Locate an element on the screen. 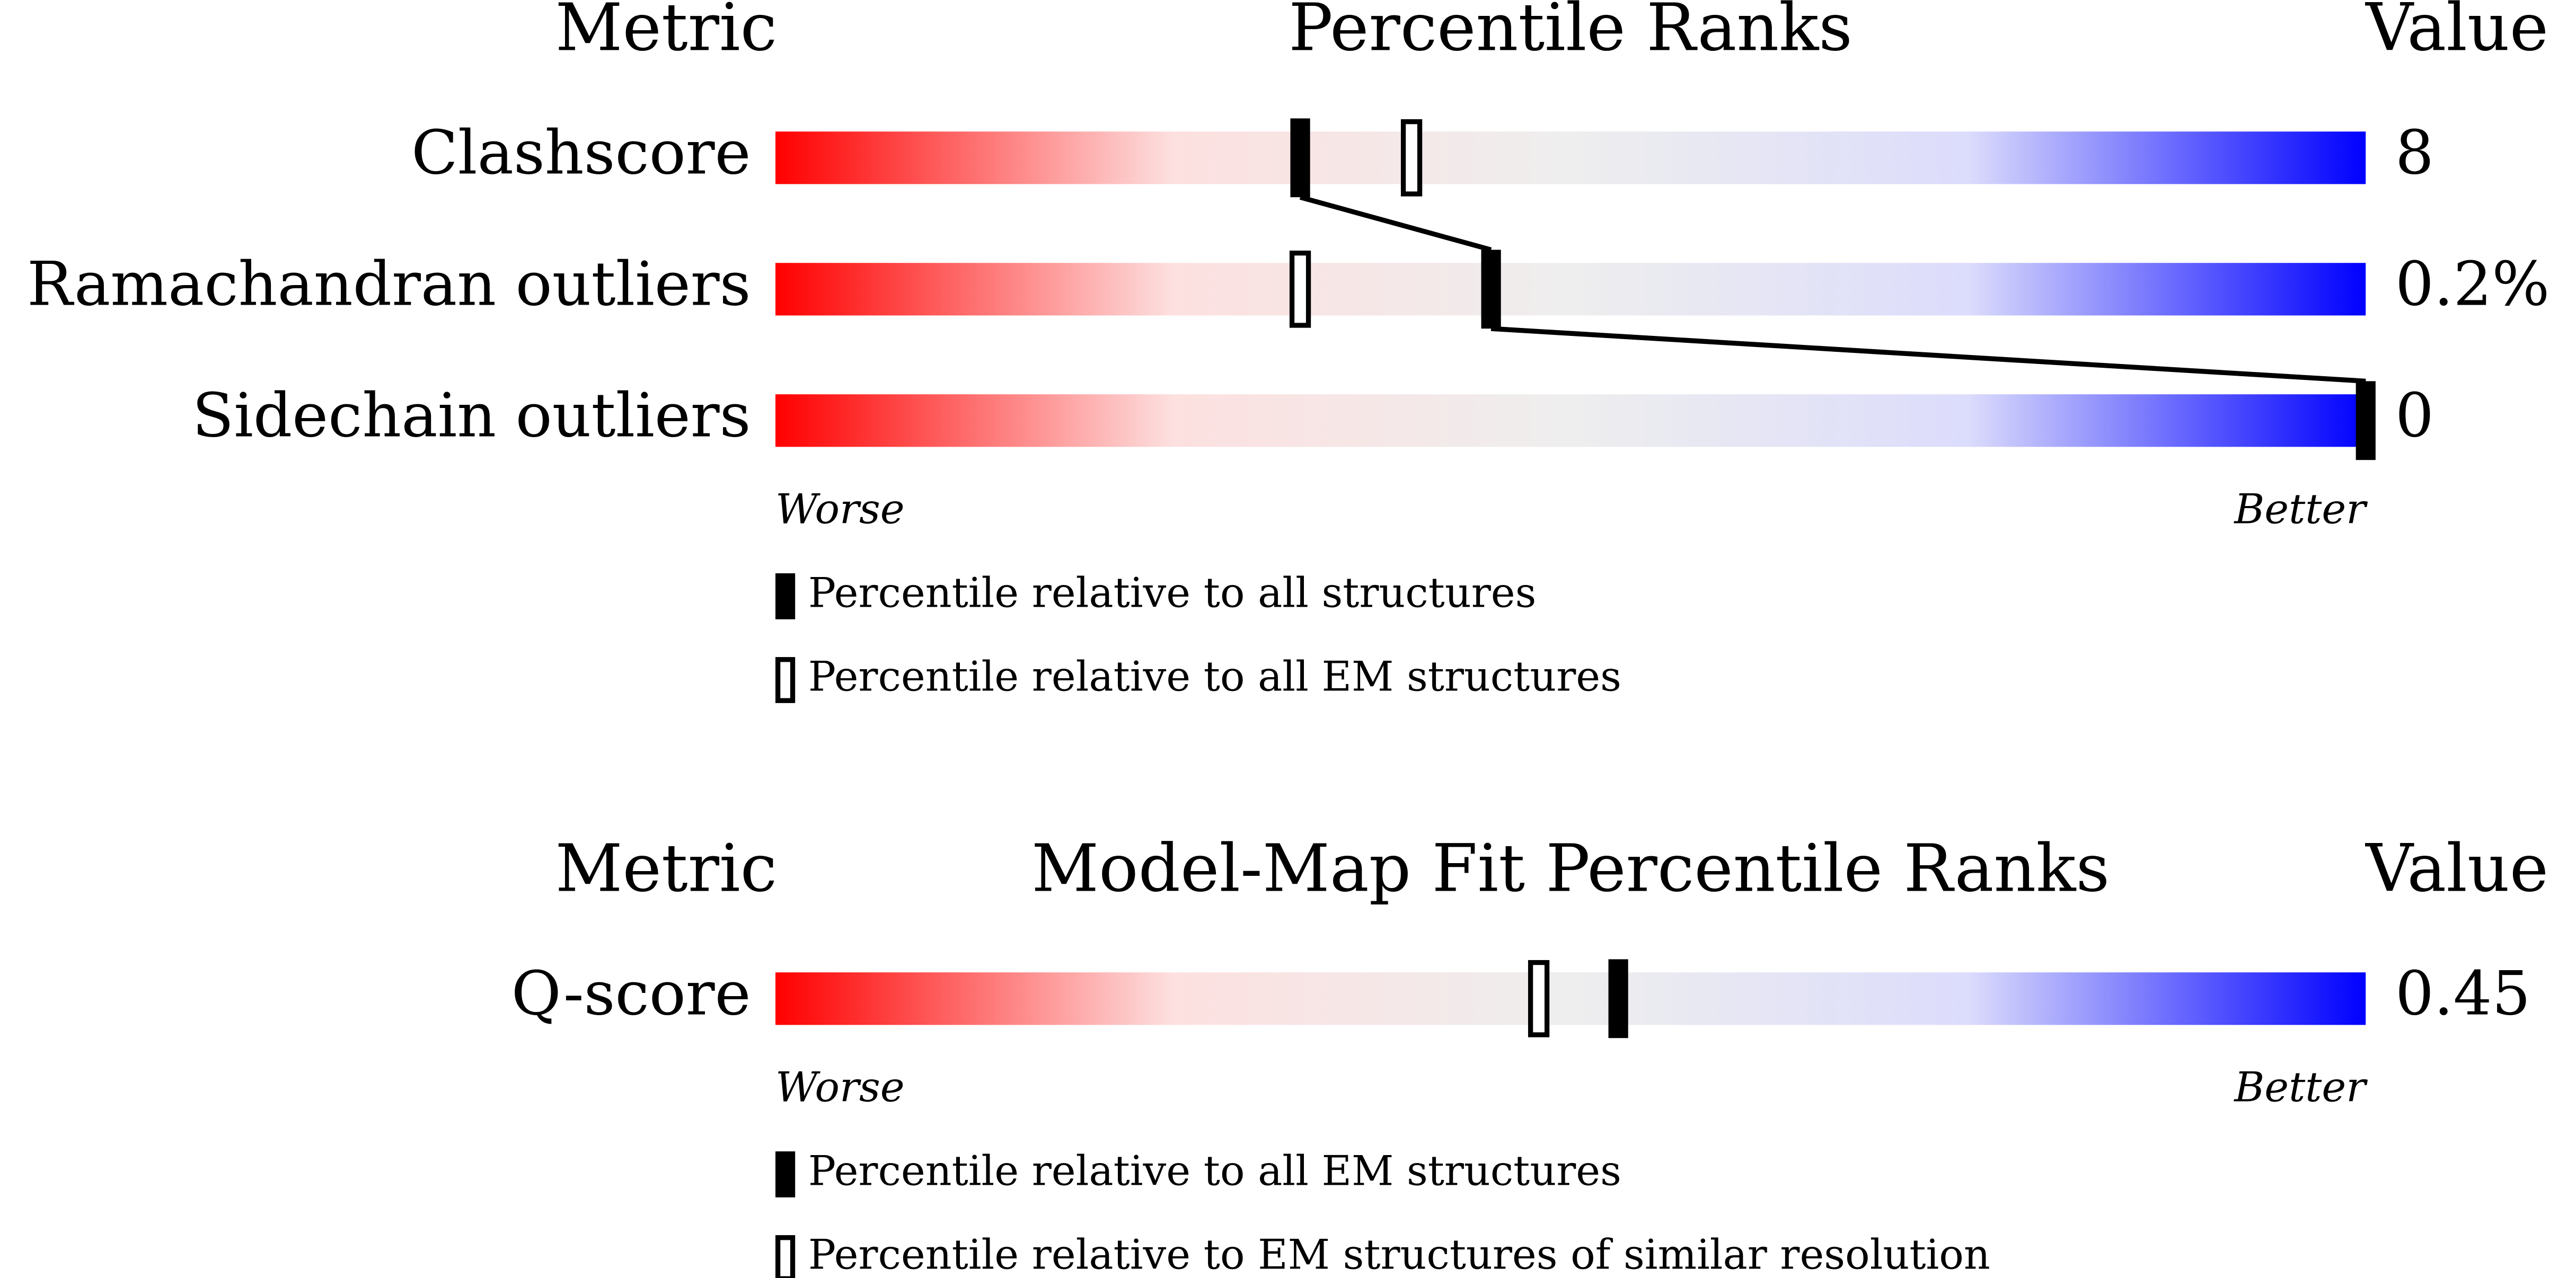 The height and width of the screenshot is (1278, 2576). chart-title: Model-Map Fit Percentile Ranks is located at coordinates (1570, 868).